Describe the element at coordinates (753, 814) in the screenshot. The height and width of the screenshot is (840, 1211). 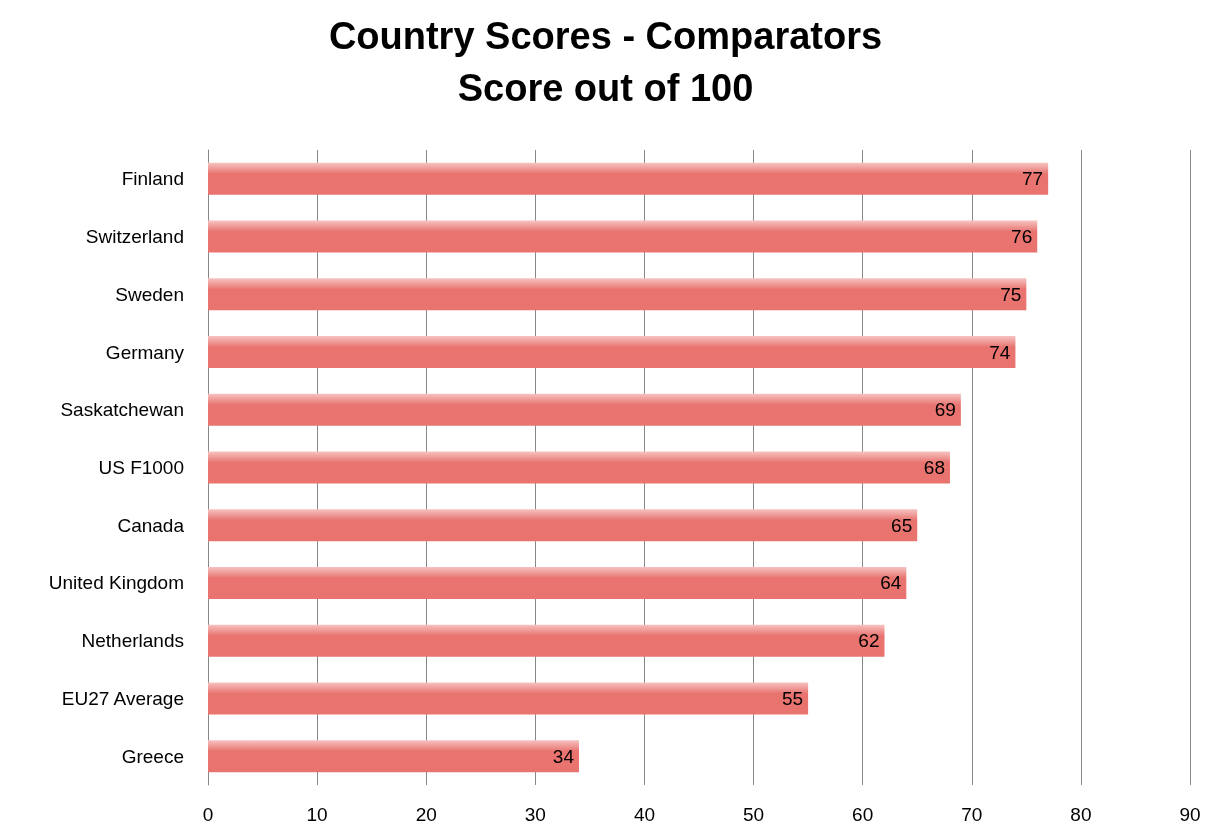
I see `x-tick-label: 50` at that location.